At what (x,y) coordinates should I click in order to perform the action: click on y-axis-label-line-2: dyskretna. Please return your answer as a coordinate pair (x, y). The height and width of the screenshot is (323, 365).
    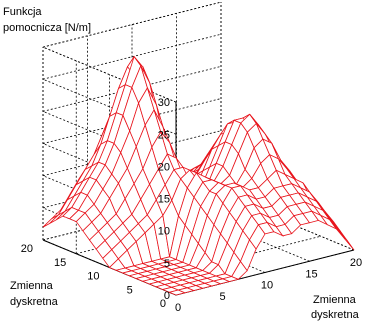
    Looking at the image, I should click on (34, 302).